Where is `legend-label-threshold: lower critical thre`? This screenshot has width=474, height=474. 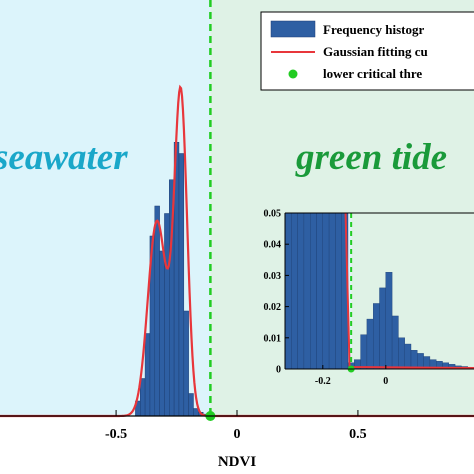 legend-label-threshold: lower critical thre is located at coordinates (372, 73).